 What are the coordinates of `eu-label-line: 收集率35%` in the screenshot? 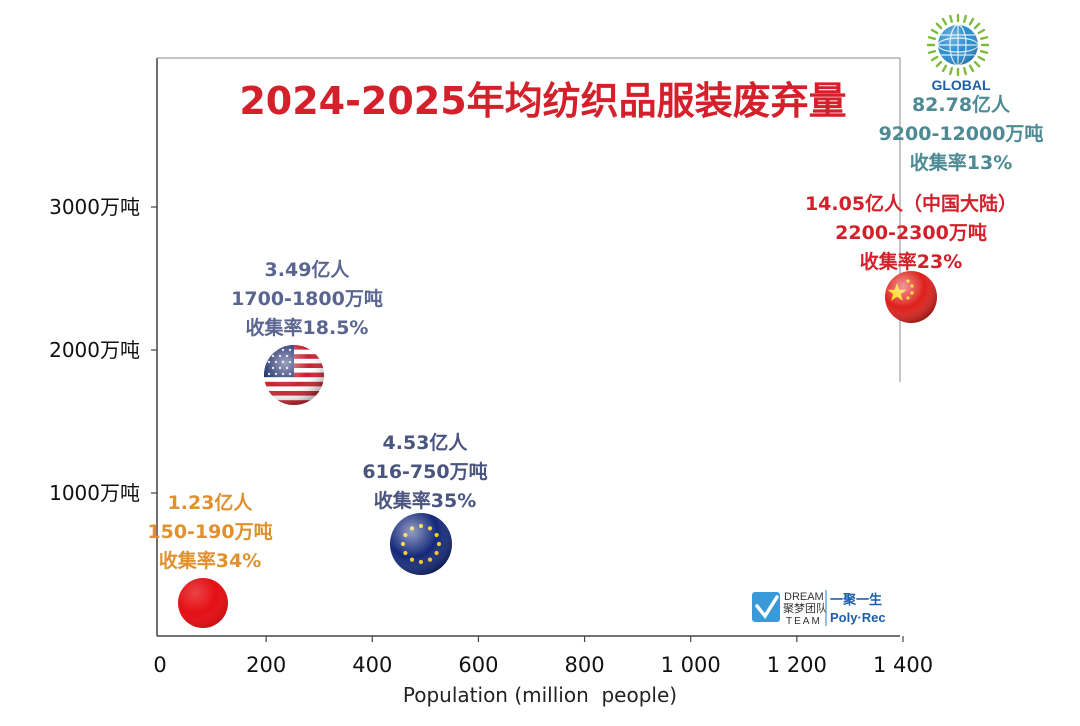 It's located at (425, 500).